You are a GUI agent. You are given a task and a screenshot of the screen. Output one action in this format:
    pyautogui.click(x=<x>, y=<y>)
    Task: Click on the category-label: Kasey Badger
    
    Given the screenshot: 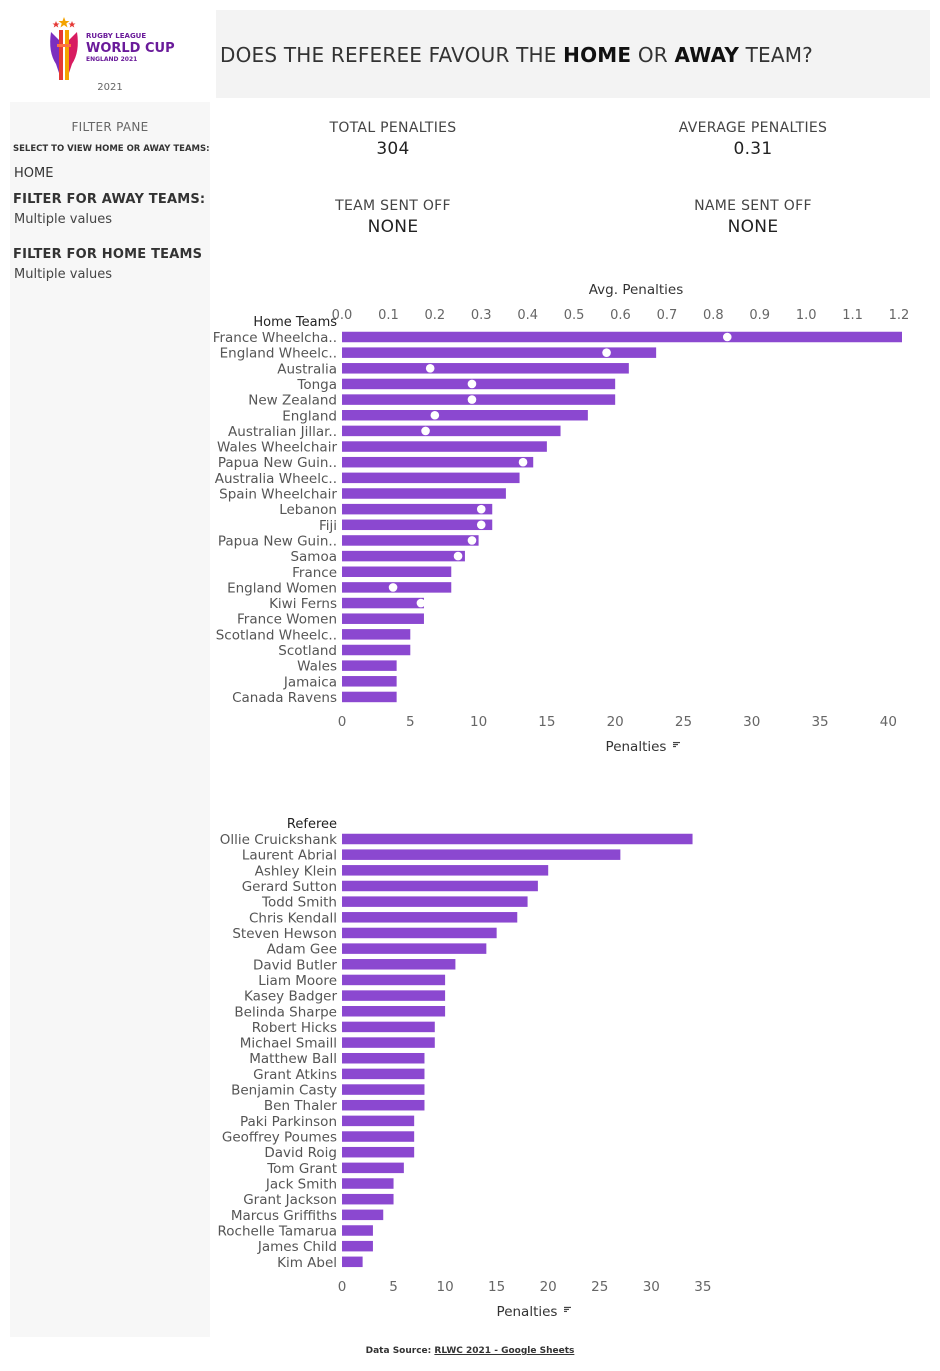 What is the action you would take?
    pyautogui.click(x=290, y=997)
    